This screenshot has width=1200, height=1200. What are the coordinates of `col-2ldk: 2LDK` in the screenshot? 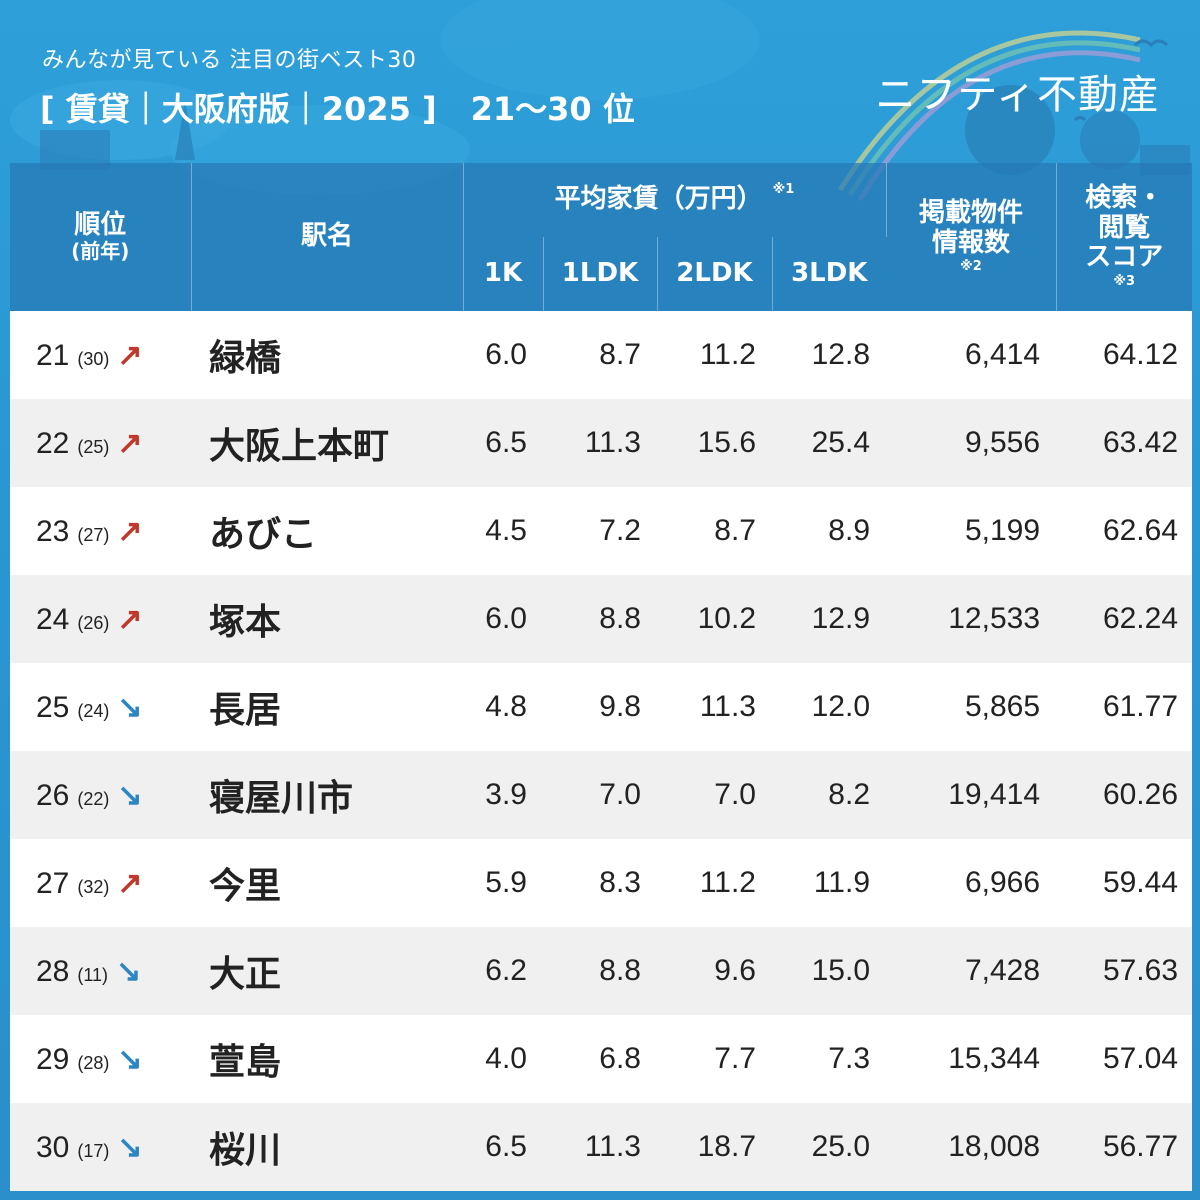 It's located at (715, 274).